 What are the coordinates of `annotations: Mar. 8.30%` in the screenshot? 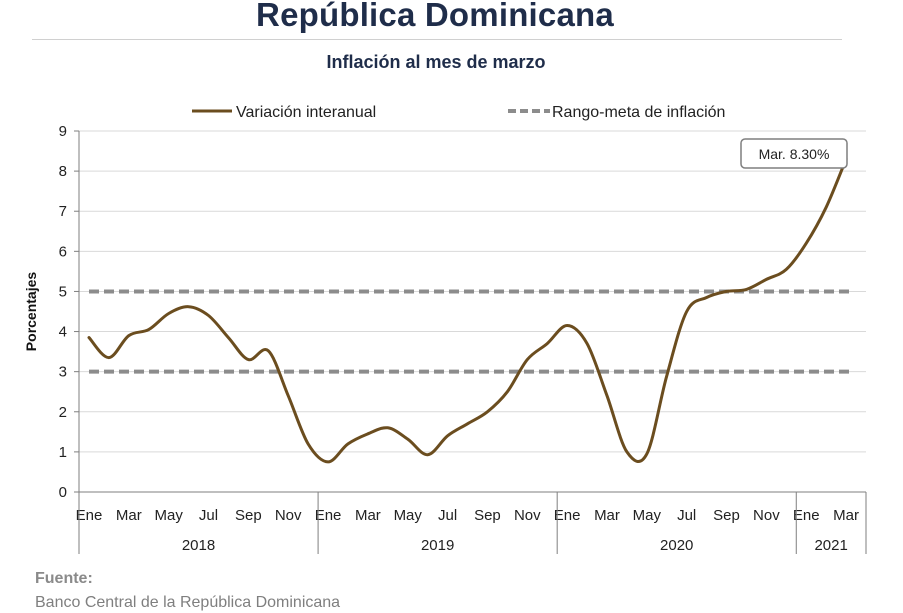 It's located at (794, 153).